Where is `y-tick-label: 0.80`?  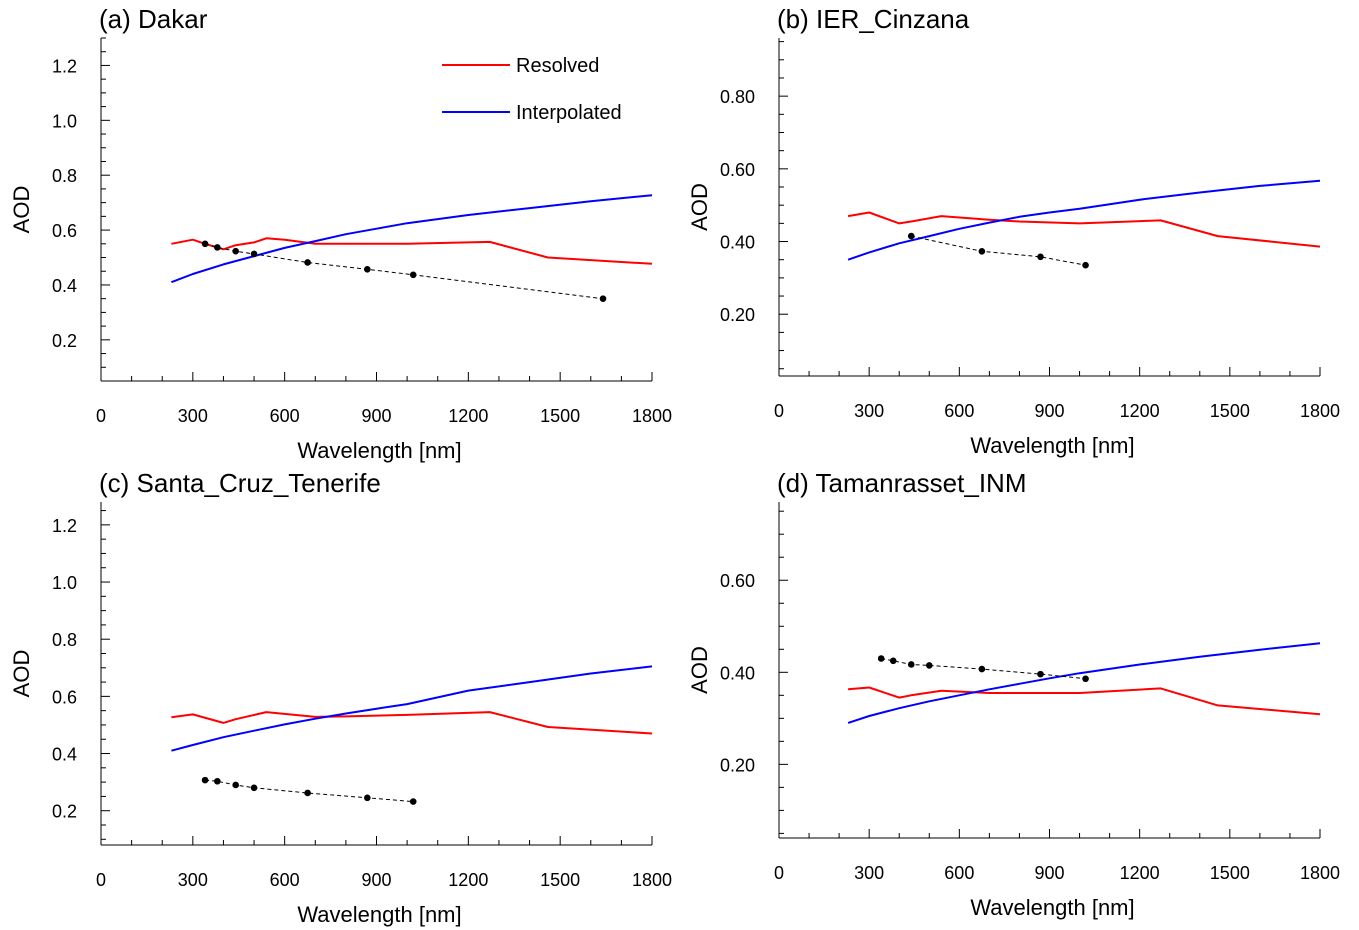
y-tick-label: 0.80 is located at coordinates (737, 97).